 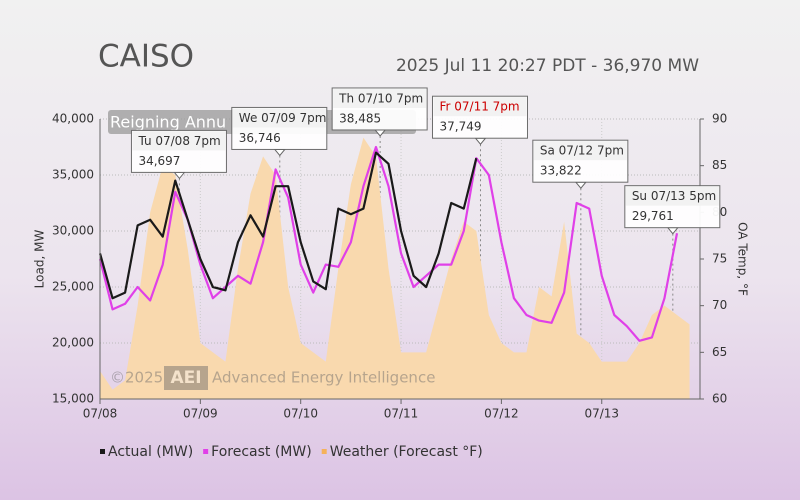 I want to click on y-tick-label: 25,000, so click(x=73, y=287).